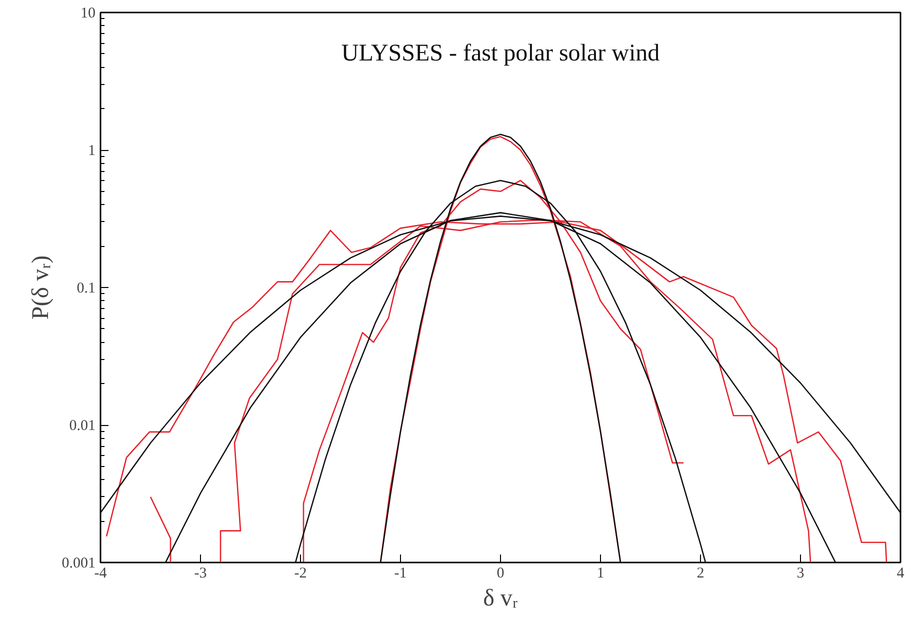 Image resolution: width=910 pixels, height=632 pixels. What do you see at coordinates (82, 426) in the screenshot?
I see `y-tick-label: 0.01` at bounding box center [82, 426].